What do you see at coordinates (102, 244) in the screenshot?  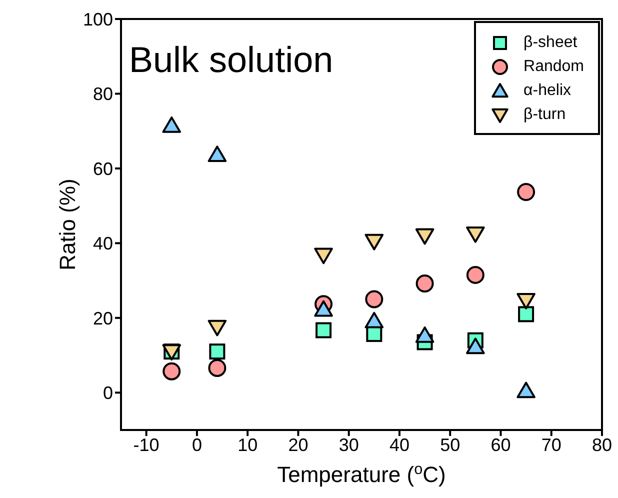 I see `y-tick-label: 40` at bounding box center [102, 244].